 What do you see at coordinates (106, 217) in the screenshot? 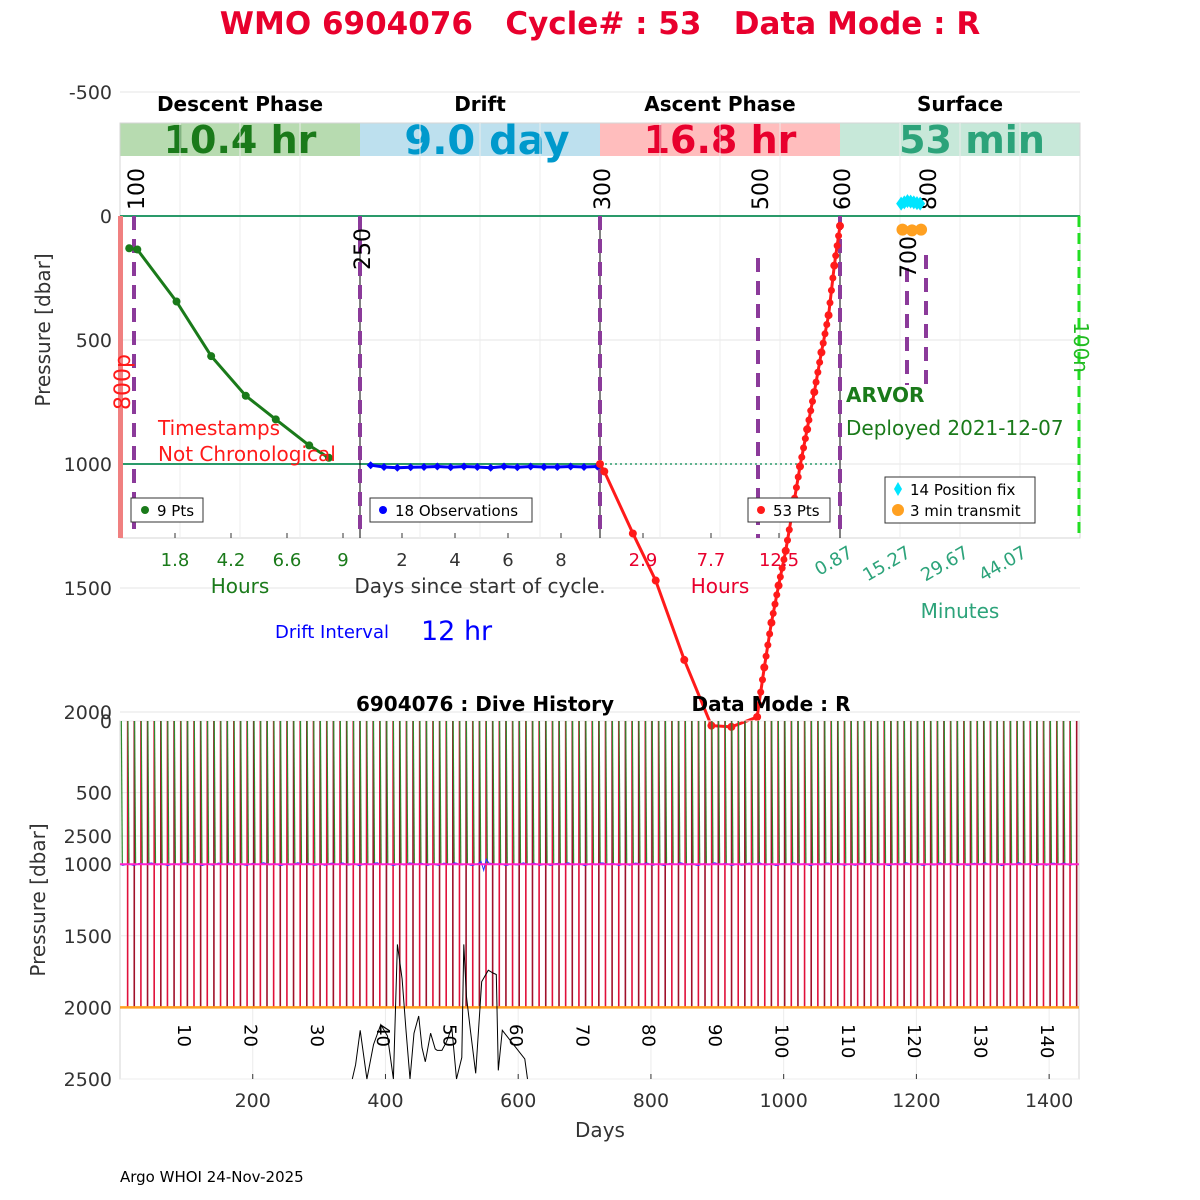
I see `top-y-tick-label: 0` at bounding box center [106, 217].